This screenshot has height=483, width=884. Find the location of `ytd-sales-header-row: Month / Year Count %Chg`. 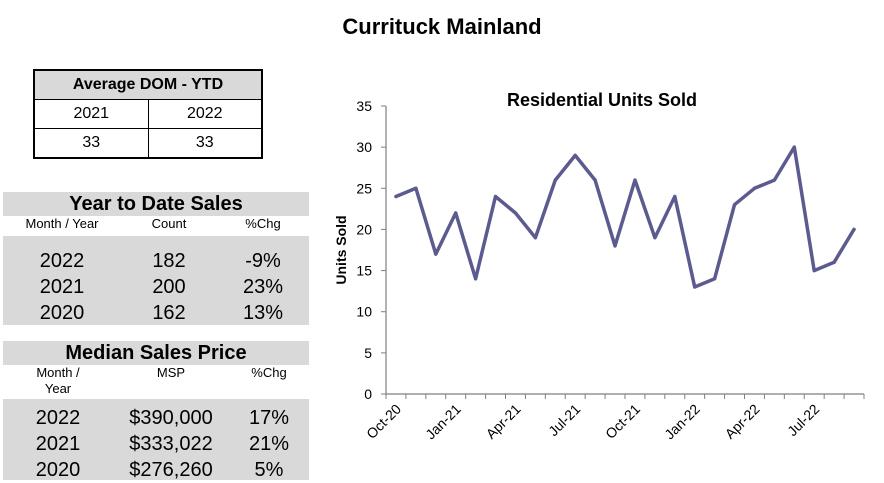

ytd-sales-header-row: Month / Year Count %Chg is located at coordinates (156, 226).